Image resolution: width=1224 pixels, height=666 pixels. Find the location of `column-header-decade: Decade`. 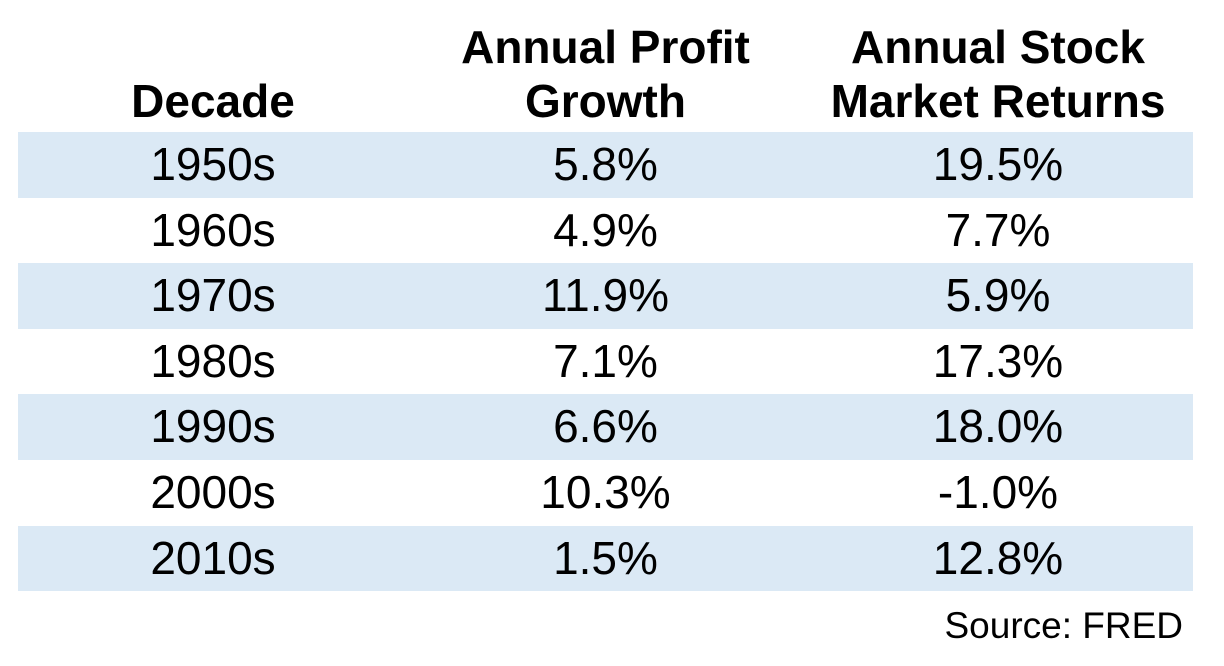

column-header-decade: Decade is located at coordinates (213, 71).